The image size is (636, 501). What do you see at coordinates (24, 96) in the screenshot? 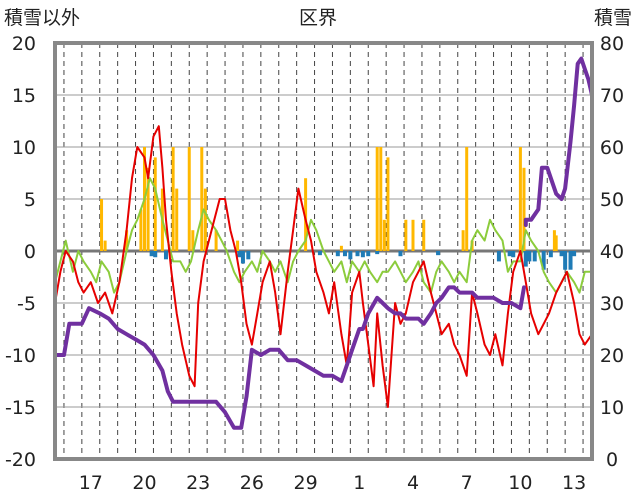
I see `left-tick-label: 15` at bounding box center [24, 96].